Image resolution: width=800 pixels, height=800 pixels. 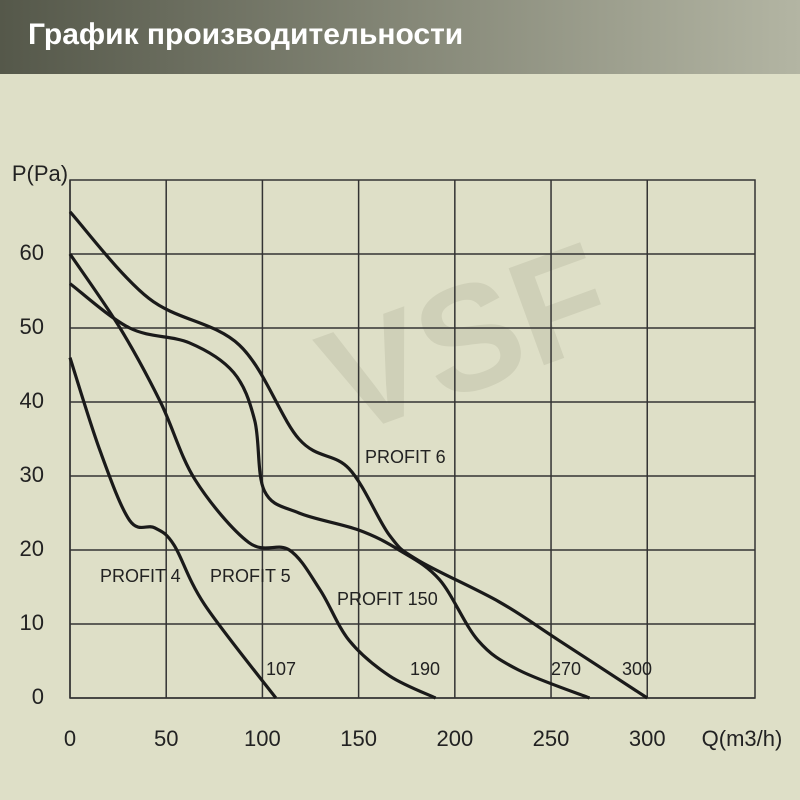 What do you see at coordinates (32, 622) in the screenshot?
I see `y-tick-label: 10` at bounding box center [32, 622].